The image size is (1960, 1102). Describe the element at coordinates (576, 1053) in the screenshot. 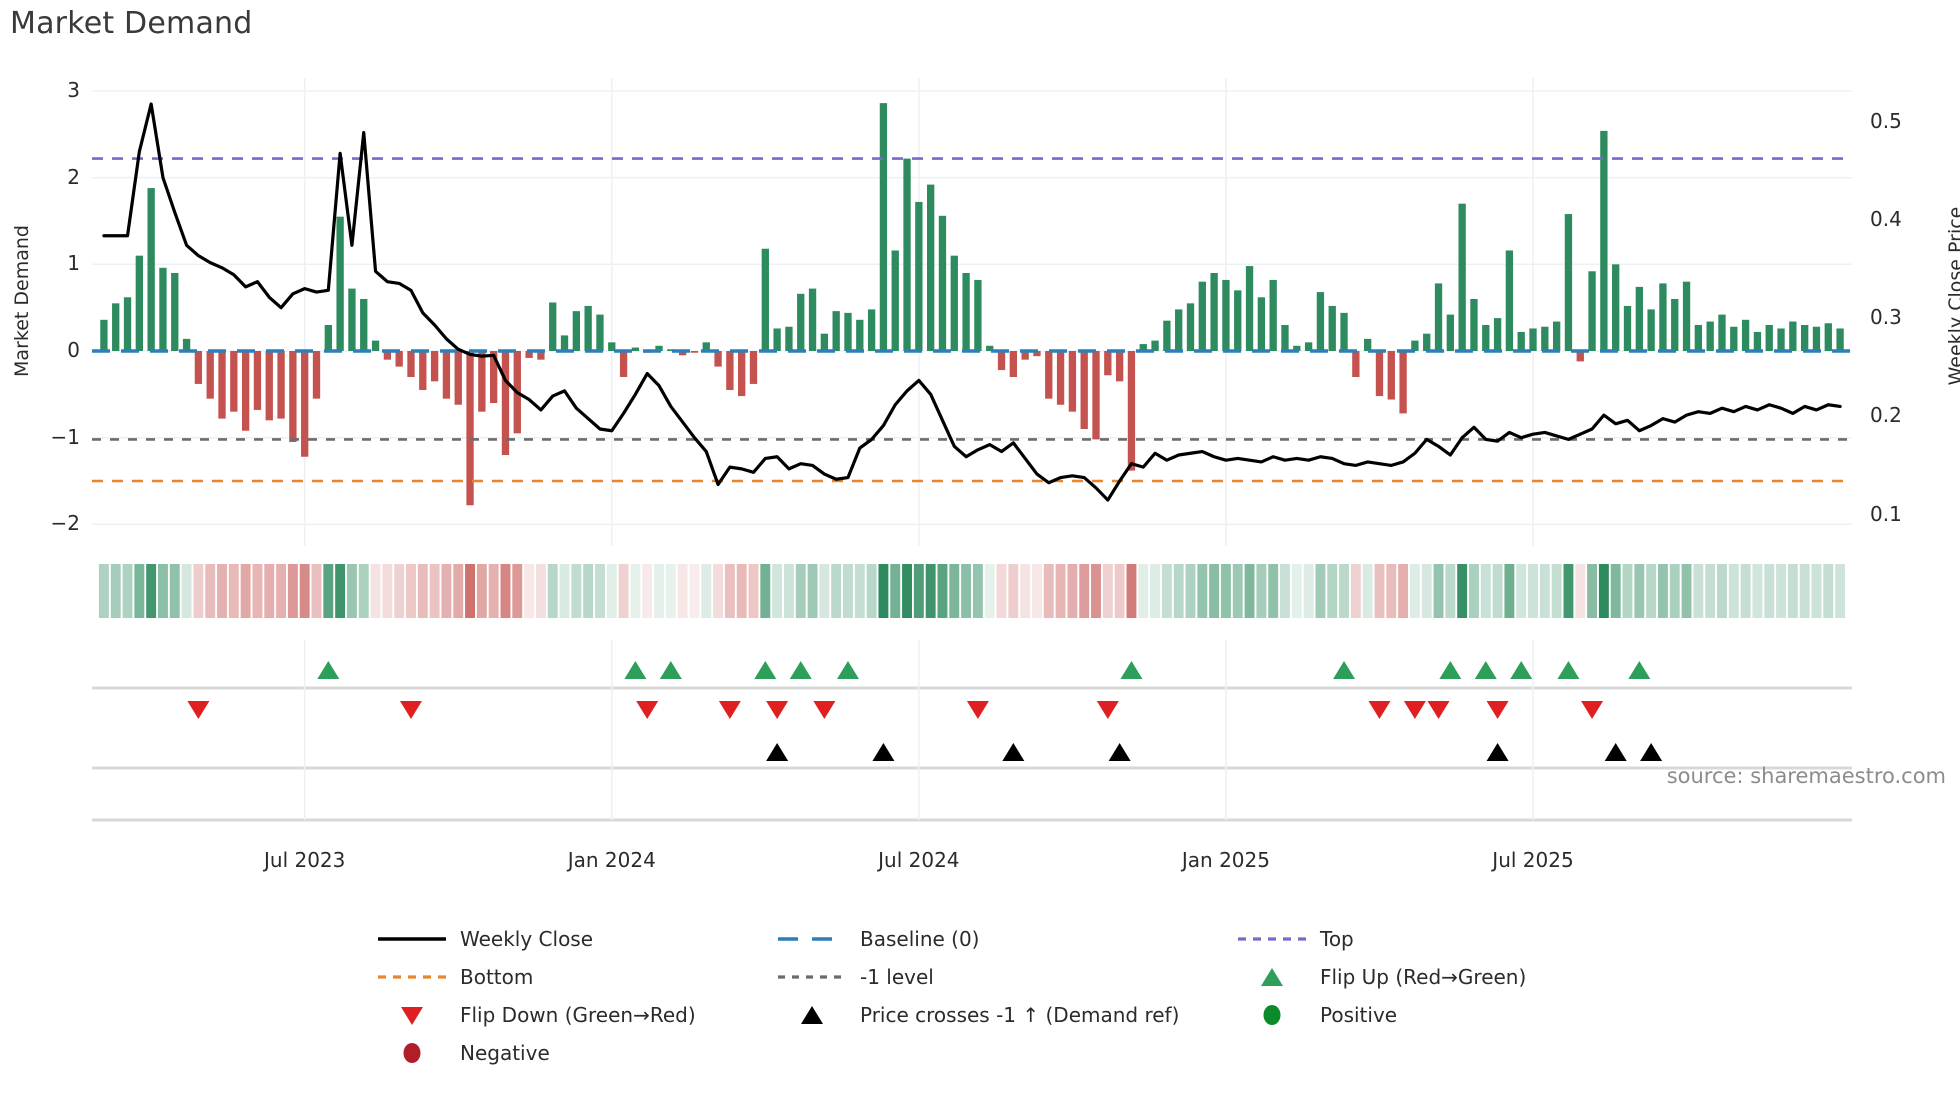

I see `legend-item: Negative` at that location.